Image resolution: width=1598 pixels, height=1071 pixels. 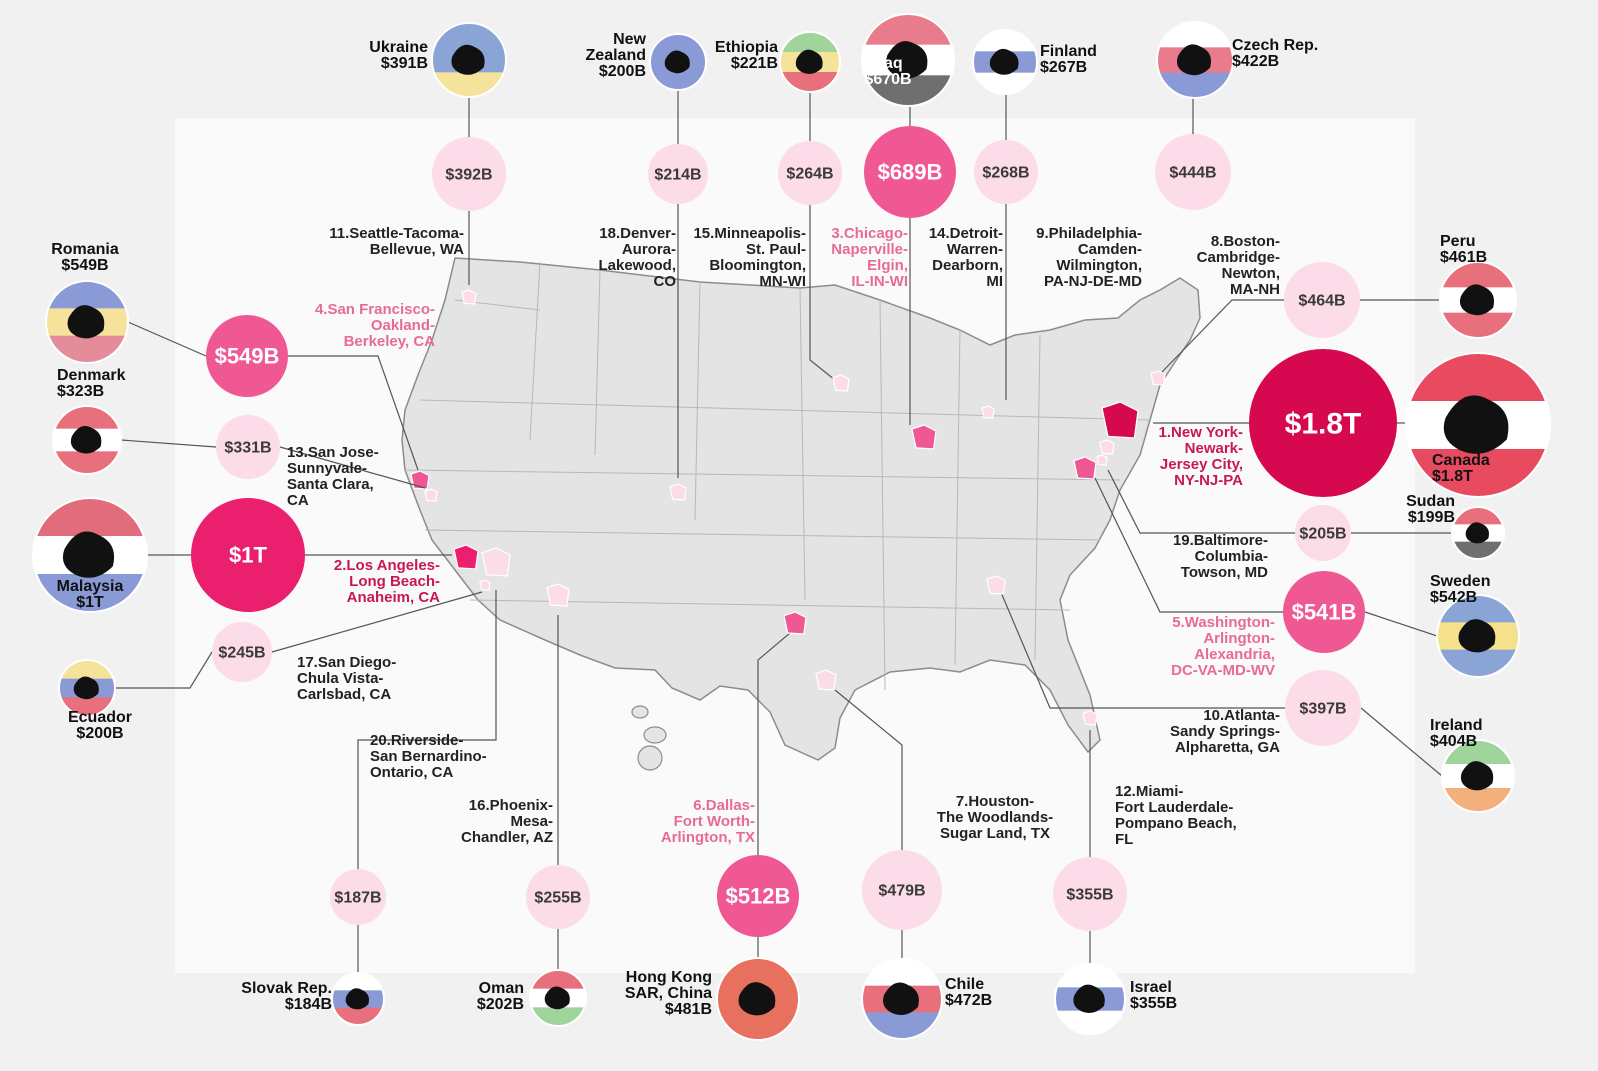 I want to click on metro-name-label: 11.Seattle-Tacoma-Bellevue, WA, so click(x=396, y=241).